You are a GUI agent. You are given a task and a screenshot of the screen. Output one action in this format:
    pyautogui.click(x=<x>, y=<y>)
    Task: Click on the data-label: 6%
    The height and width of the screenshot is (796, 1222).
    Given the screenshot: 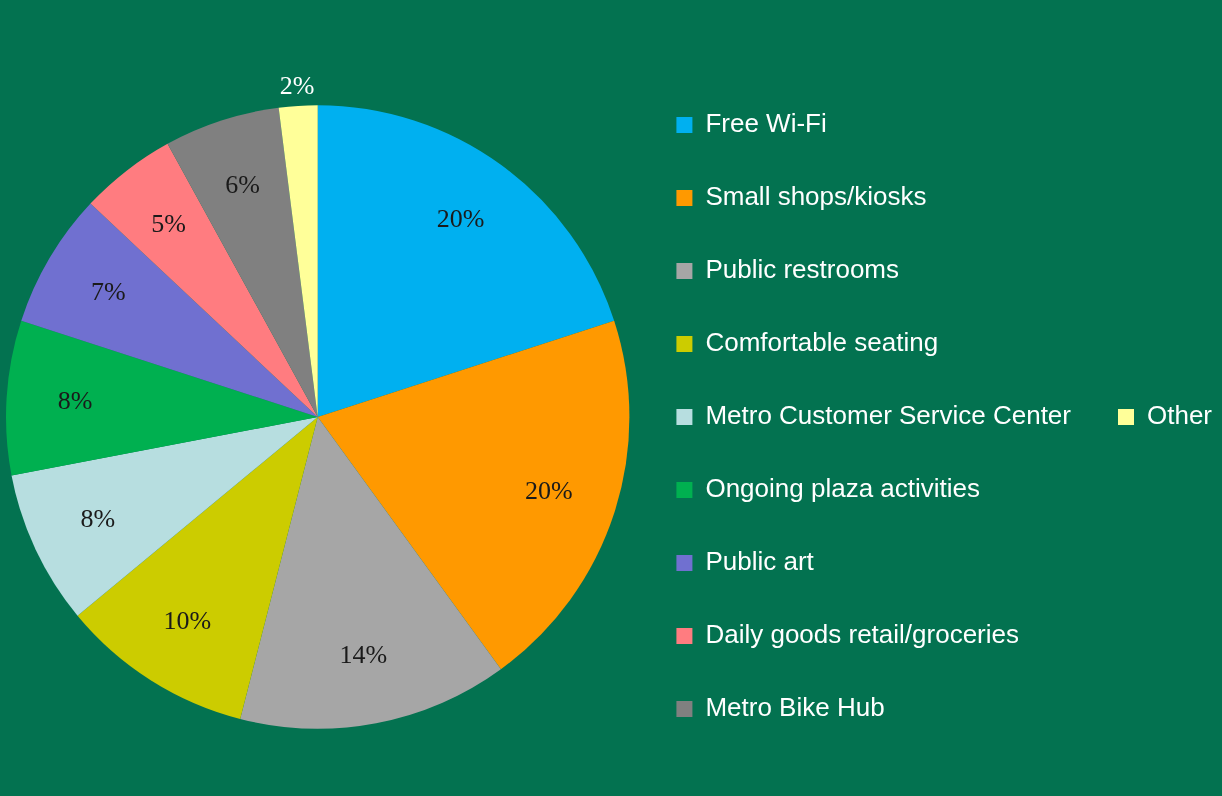 What is the action you would take?
    pyautogui.click(x=242, y=184)
    